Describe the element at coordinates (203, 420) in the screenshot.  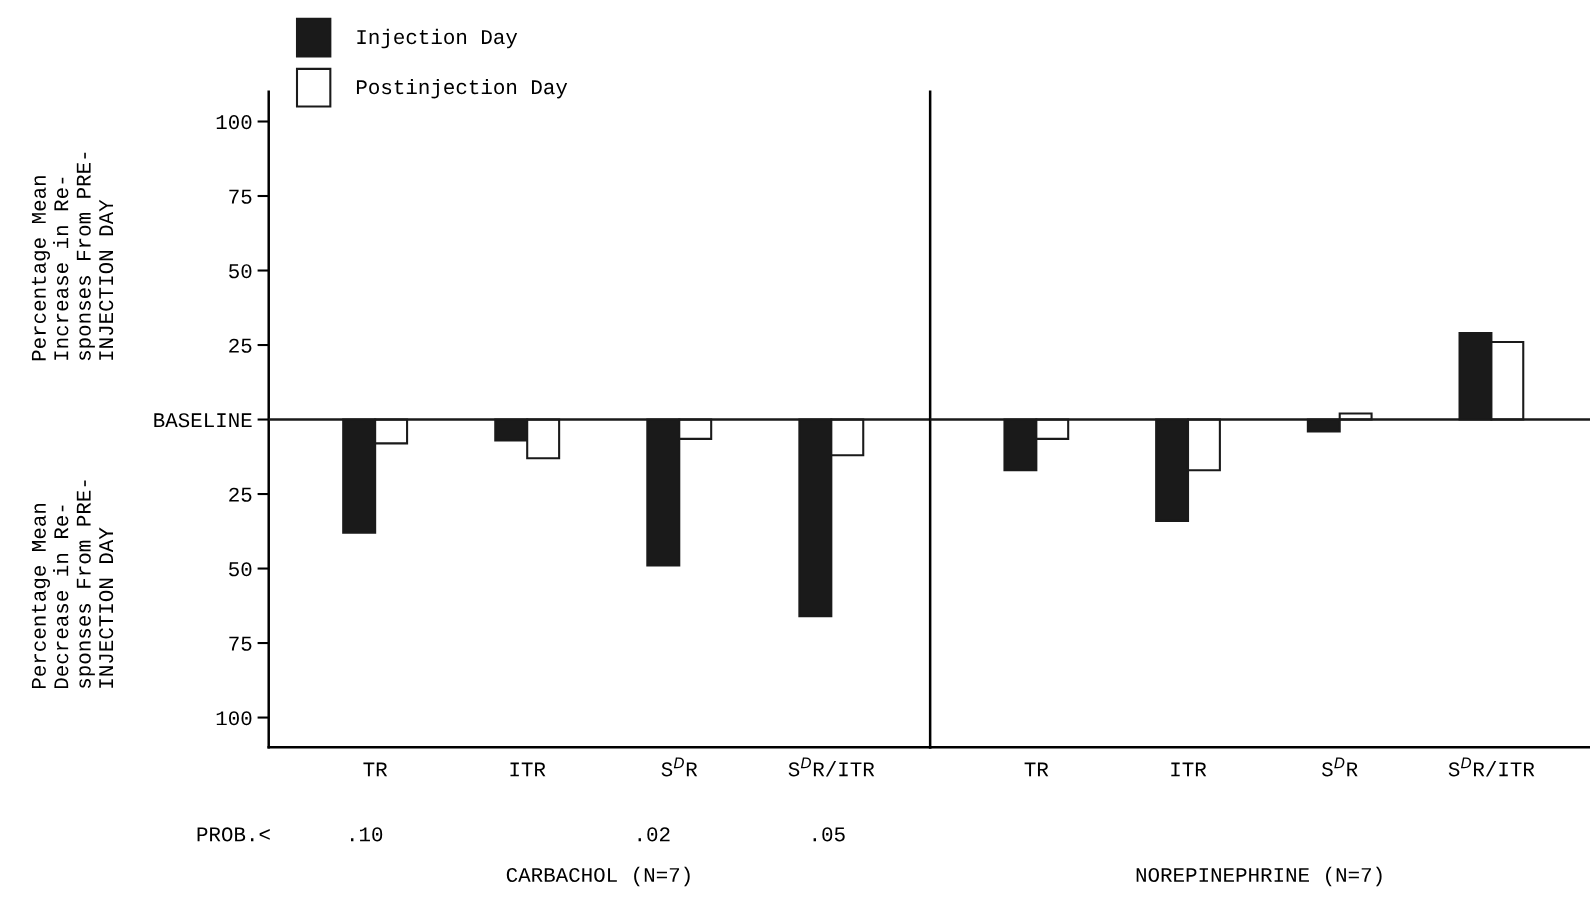
I see `y-tick-label: BASELINE` at that location.